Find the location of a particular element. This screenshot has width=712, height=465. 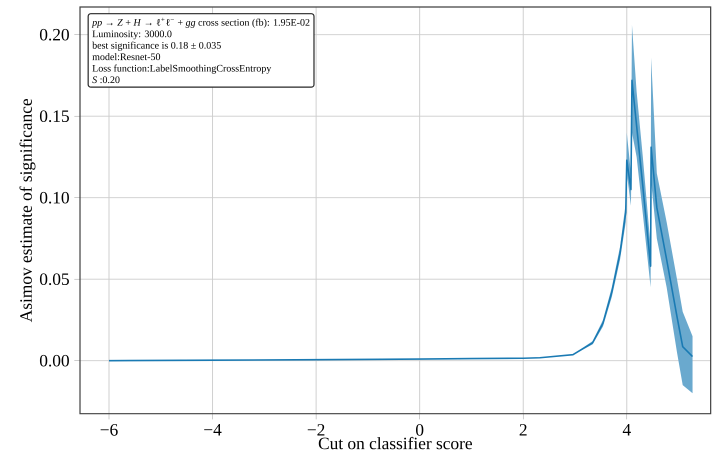

annotation: model:Resnet-50 is located at coordinates (126, 56).